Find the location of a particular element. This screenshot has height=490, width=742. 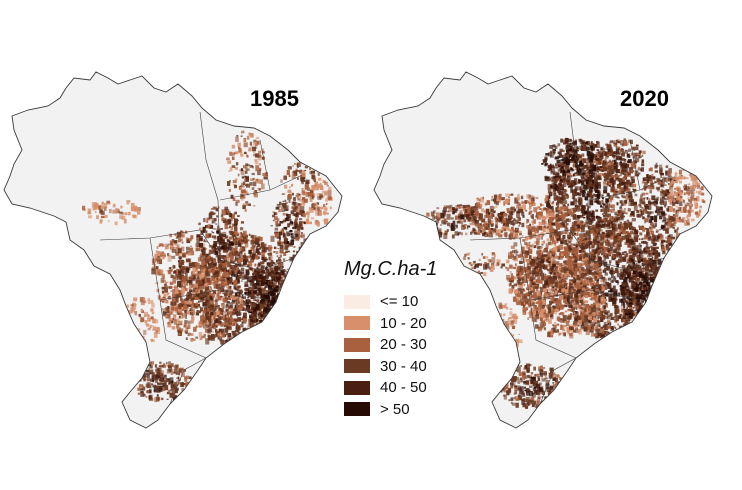

legend-label: 10 - 20 is located at coordinates (403, 323).